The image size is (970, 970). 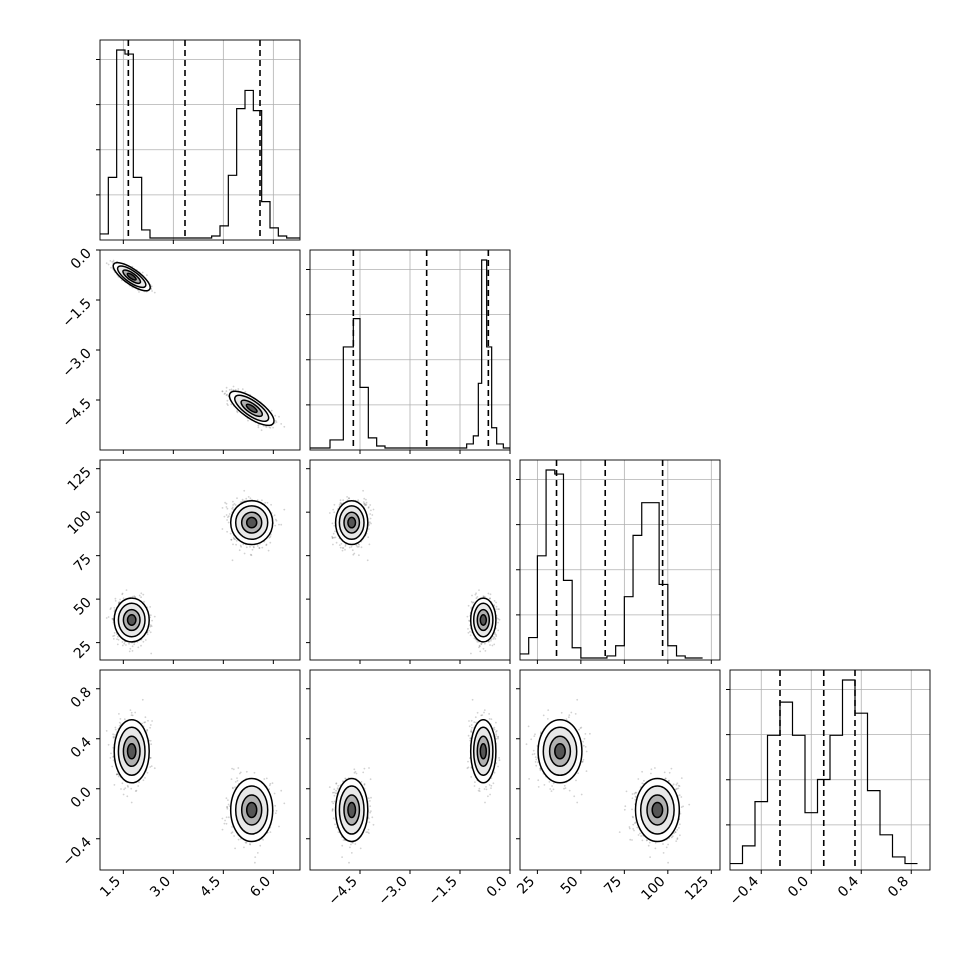 I want to click on y-tick-label: −3.0, so click(x=76, y=363).